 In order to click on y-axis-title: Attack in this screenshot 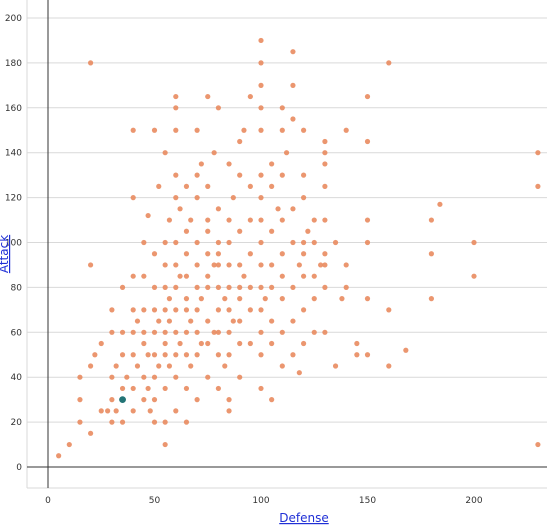, I will do `click(5, 254)`.